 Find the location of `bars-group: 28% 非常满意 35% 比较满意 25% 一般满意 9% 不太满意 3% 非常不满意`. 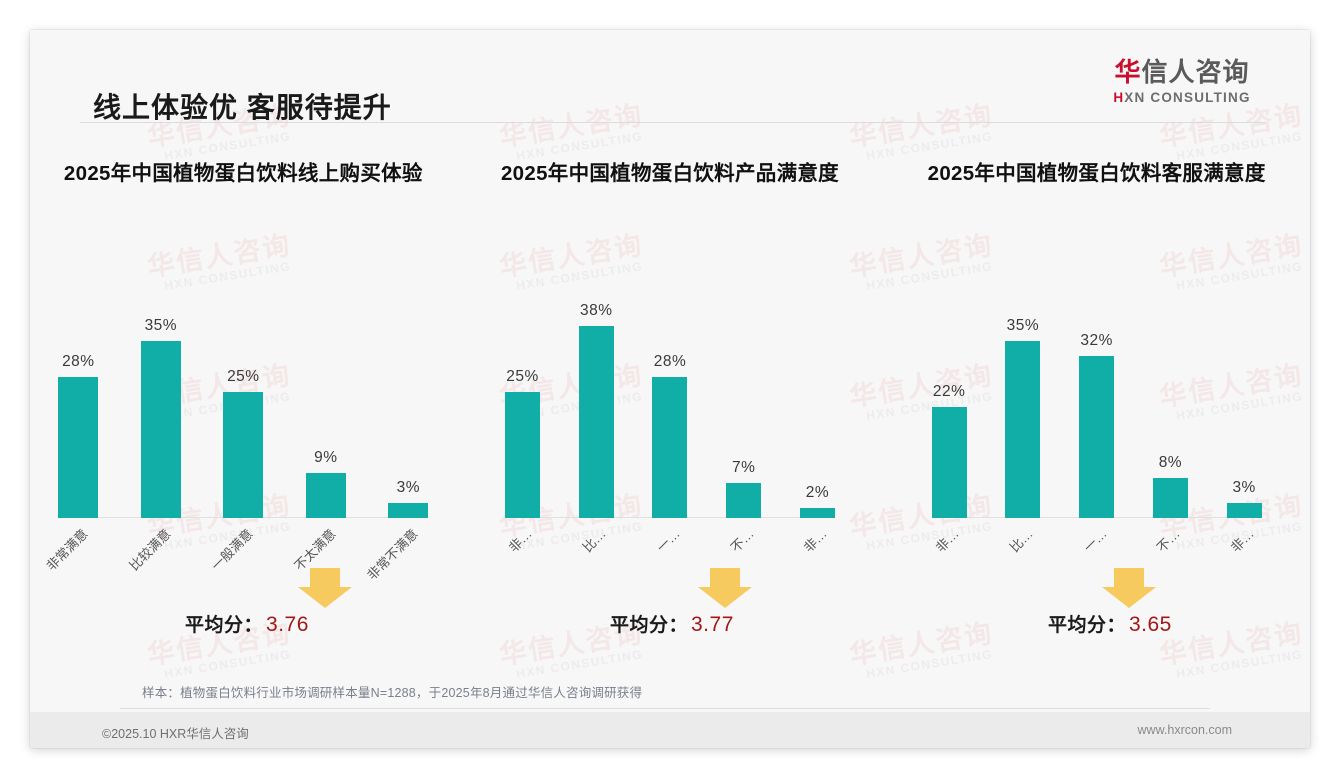

bars-group: 28% 非常满意 35% 比较满意 25% 一般满意 9% 不太满意 3% 非常不满意 is located at coordinates (236, 430).